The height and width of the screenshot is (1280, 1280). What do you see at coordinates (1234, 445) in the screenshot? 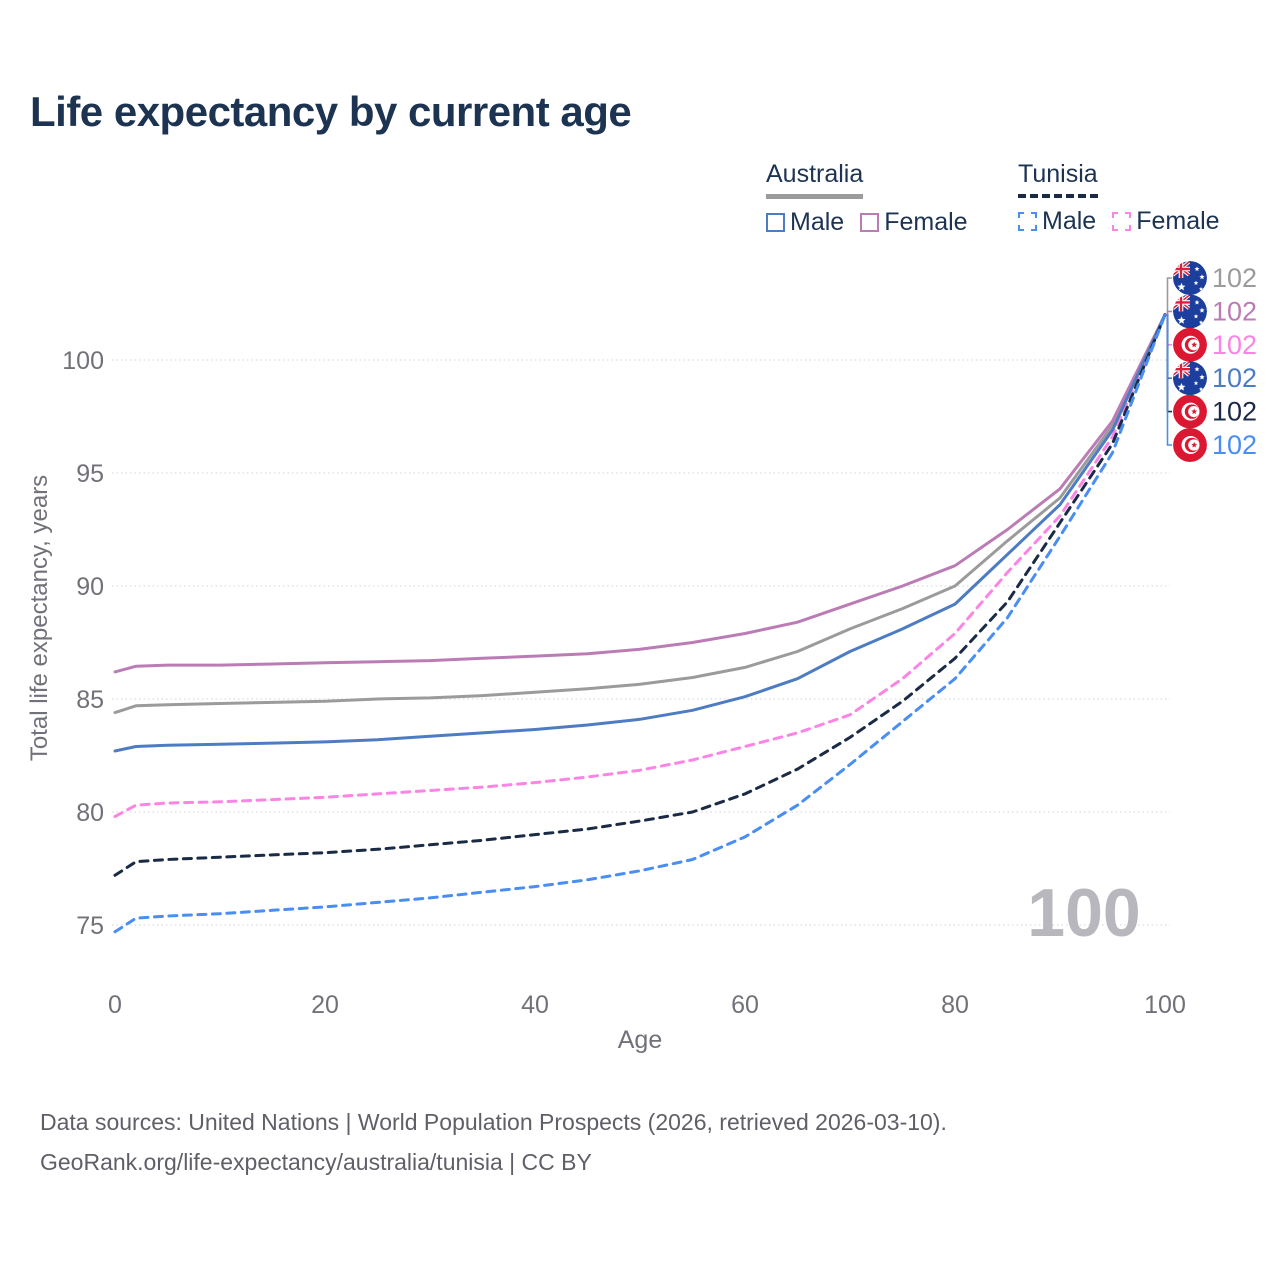
I see `end-value-label-tunisia-male: 102` at bounding box center [1234, 445].